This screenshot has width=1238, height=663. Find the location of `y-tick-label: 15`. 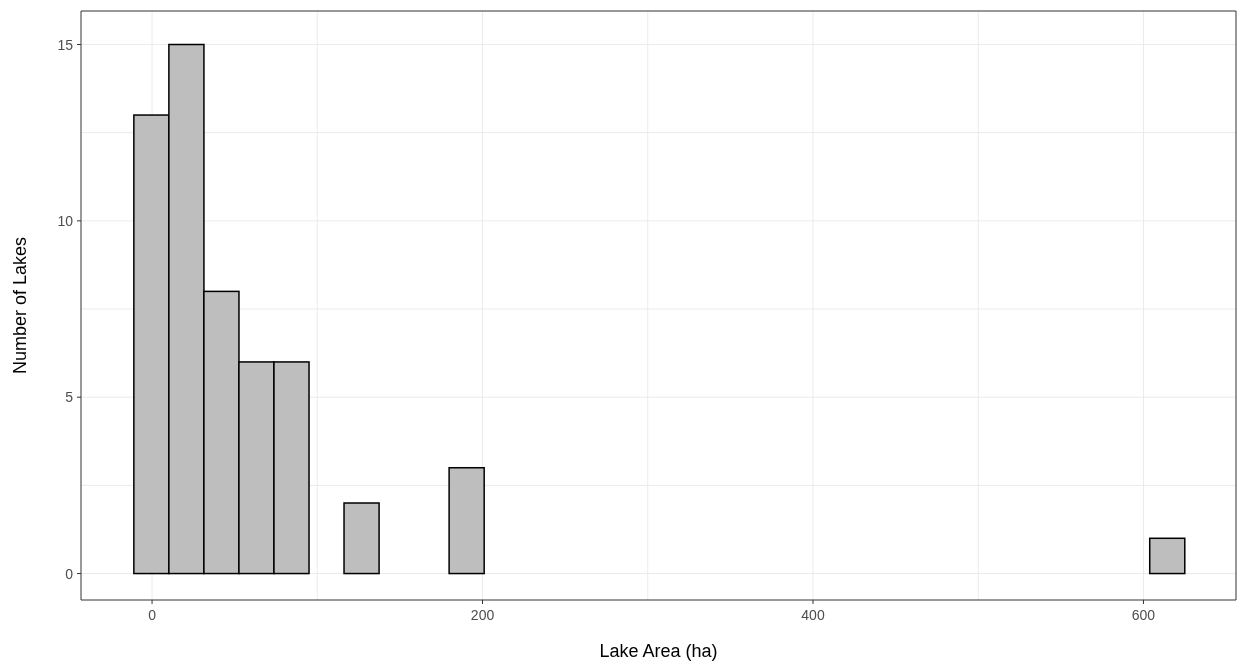

y-tick-label: 15 is located at coordinates (65, 44).